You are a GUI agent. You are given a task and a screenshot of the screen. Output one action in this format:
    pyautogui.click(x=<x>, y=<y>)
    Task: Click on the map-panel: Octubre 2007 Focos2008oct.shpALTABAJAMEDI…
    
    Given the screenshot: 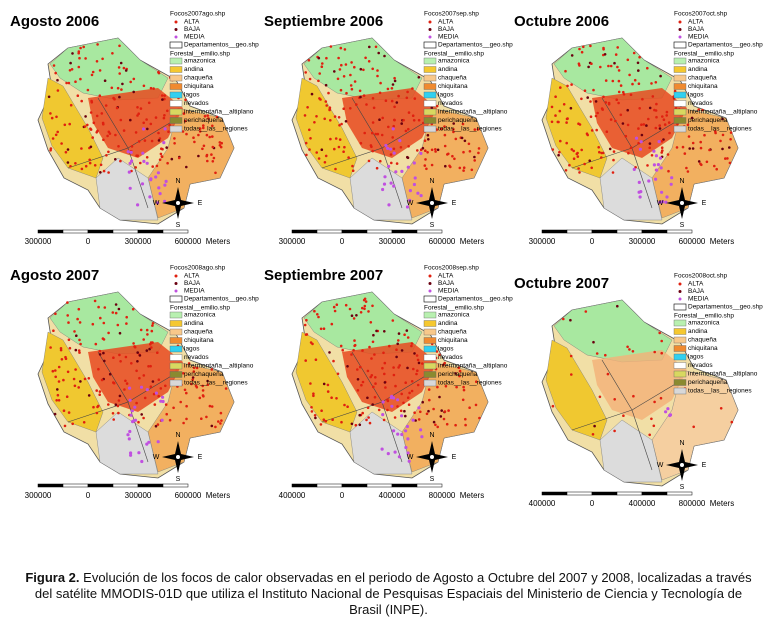 What is the action you would take?
    pyautogui.click(x=638, y=390)
    